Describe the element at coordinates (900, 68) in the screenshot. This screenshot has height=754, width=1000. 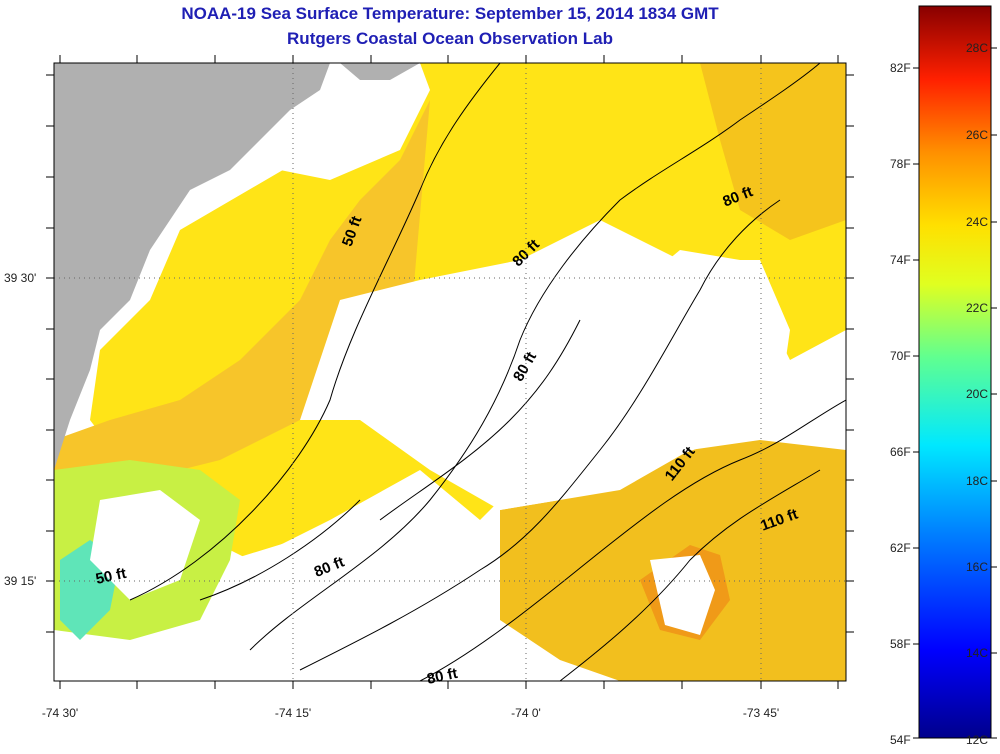
I see `colorbar-label-f: 82F` at that location.